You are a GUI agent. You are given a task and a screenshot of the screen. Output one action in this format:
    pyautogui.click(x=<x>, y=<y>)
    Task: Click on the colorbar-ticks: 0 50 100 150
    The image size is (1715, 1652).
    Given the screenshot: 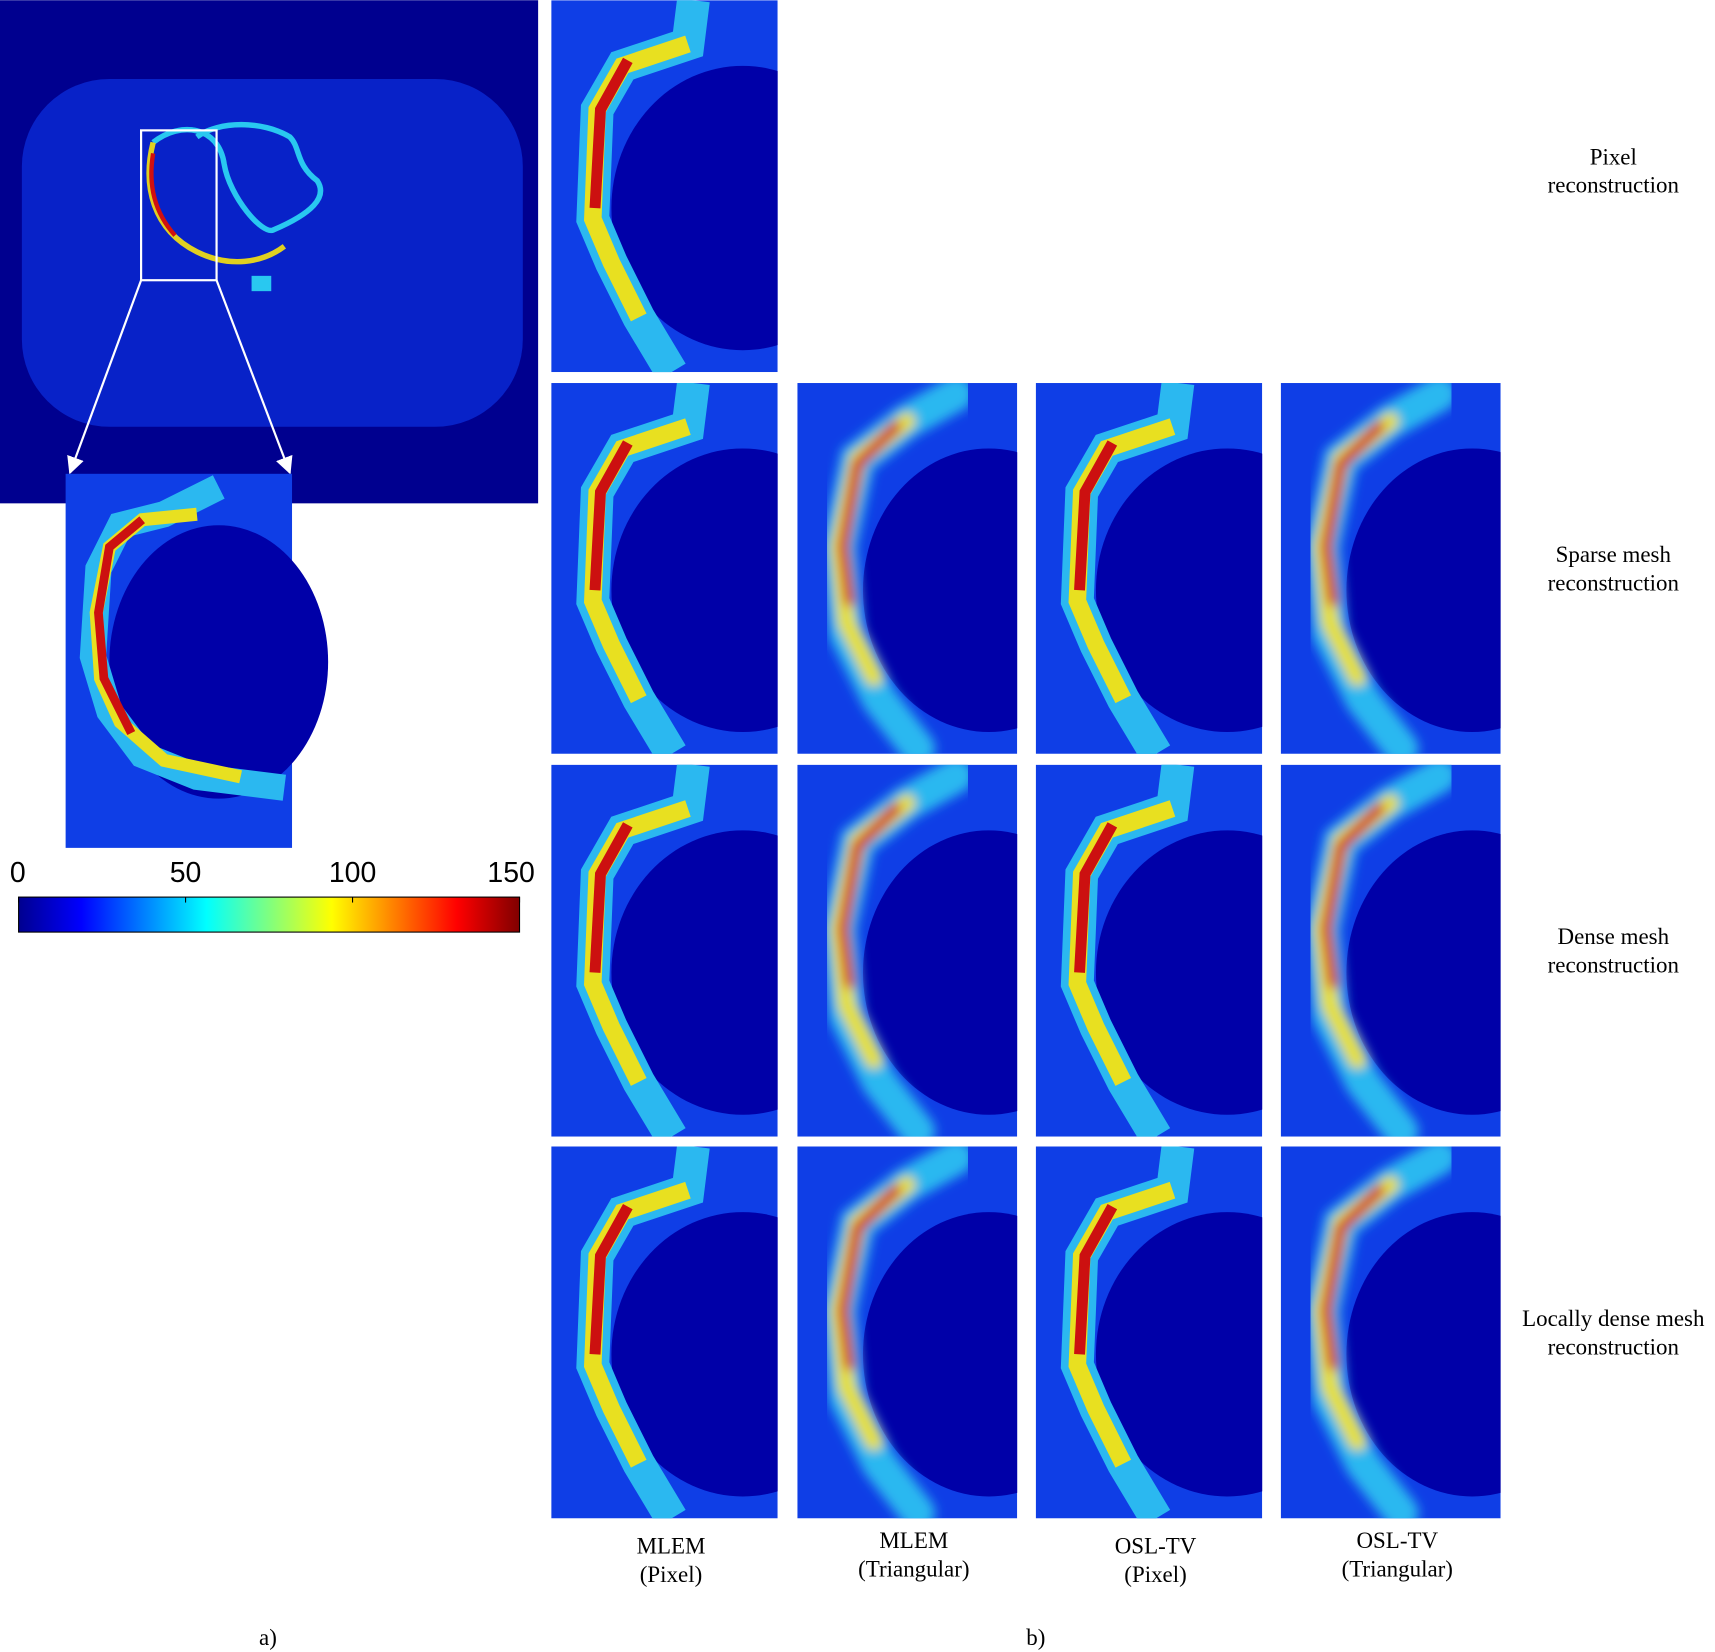 What is the action you would take?
    pyautogui.click(x=272, y=880)
    